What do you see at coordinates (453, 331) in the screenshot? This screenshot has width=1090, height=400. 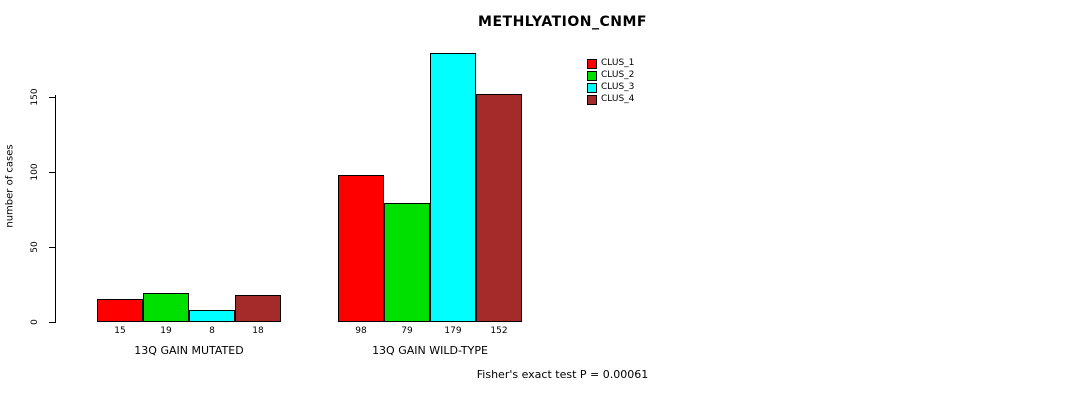 I see `bar-value-label: 179` at bounding box center [453, 331].